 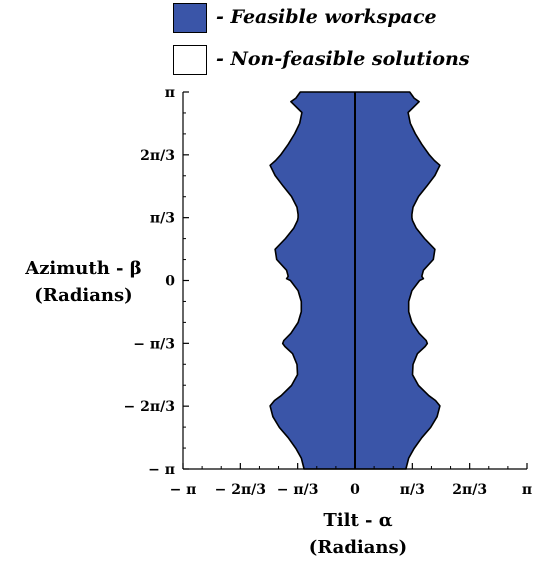 What do you see at coordinates (162, 219) in the screenshot?
I see `y-tick-label: π/3` at bounding box center [162, 219].